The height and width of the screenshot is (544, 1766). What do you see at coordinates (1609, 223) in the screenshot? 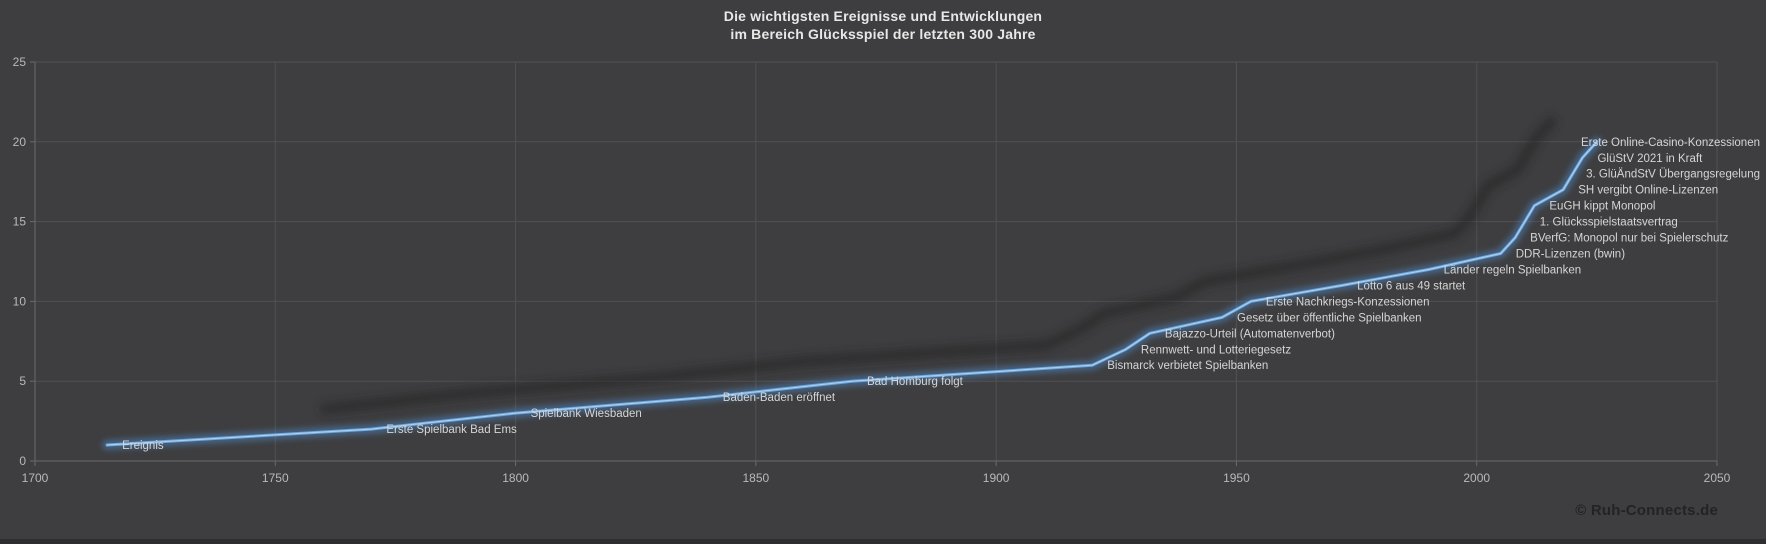
I see `point-label: 1. Glücksspielstaatsvertrag` at bounding box center [1609, 223].